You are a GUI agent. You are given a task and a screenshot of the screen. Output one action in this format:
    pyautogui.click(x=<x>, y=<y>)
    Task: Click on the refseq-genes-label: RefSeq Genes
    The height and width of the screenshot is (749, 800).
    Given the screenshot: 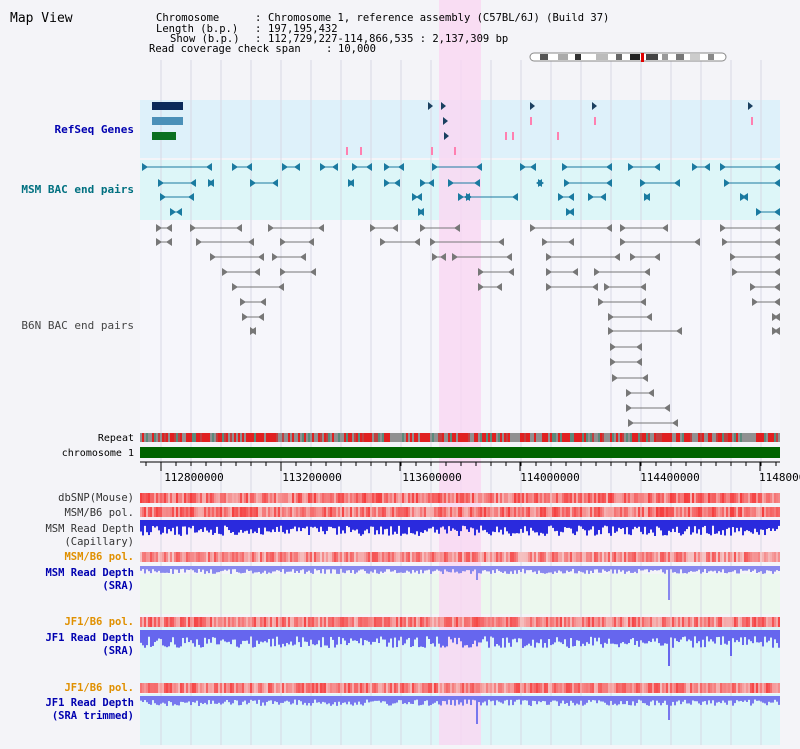 What is the action you would take?
    pyautogui.click(x=94, y=129)
    